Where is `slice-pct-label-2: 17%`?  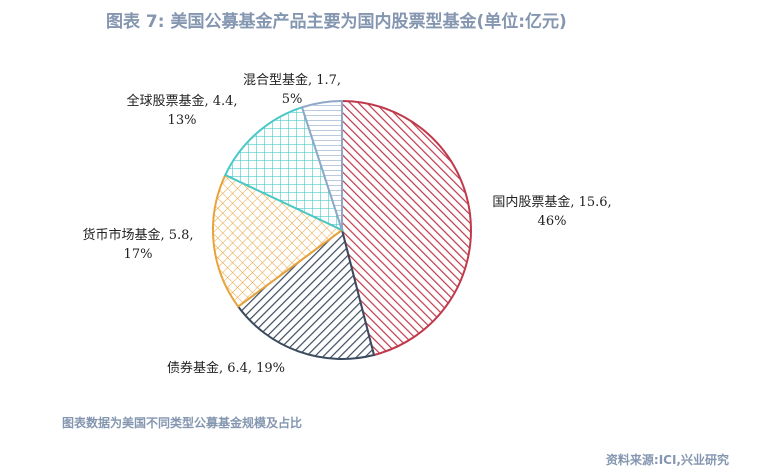 slice-pct-label-2: 17% is located at coordinates (138, 254).